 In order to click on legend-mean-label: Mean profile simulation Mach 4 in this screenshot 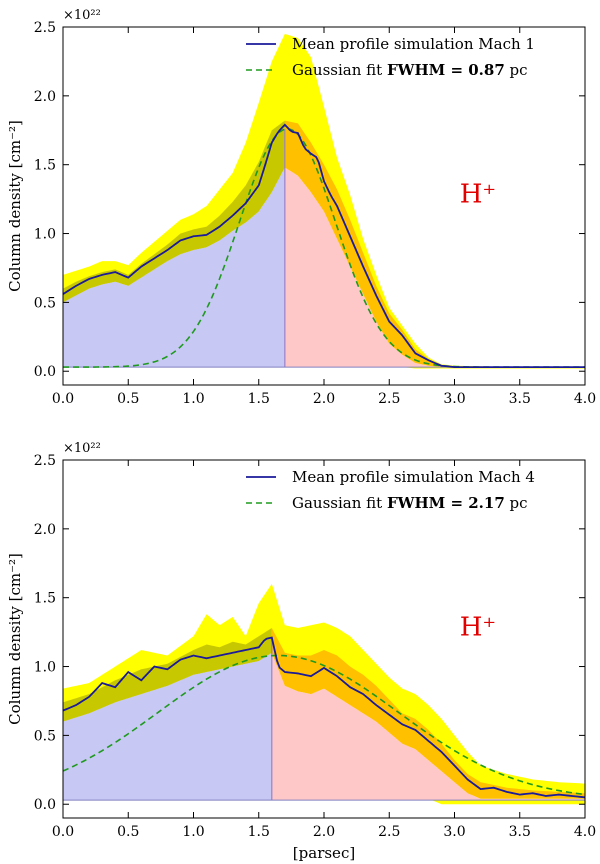, I will do `click(413, 477)`.